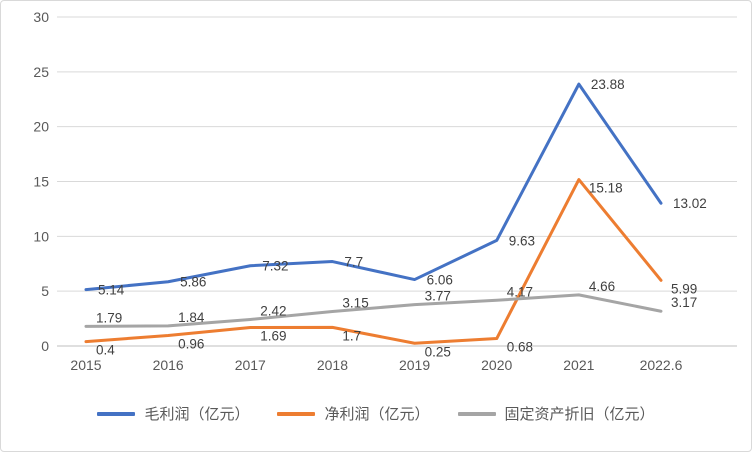 Image resolution: width=752 pixels, height=452 pixels. I want to click on legend-label: 毛利润（亿元）, so click(197, 414).